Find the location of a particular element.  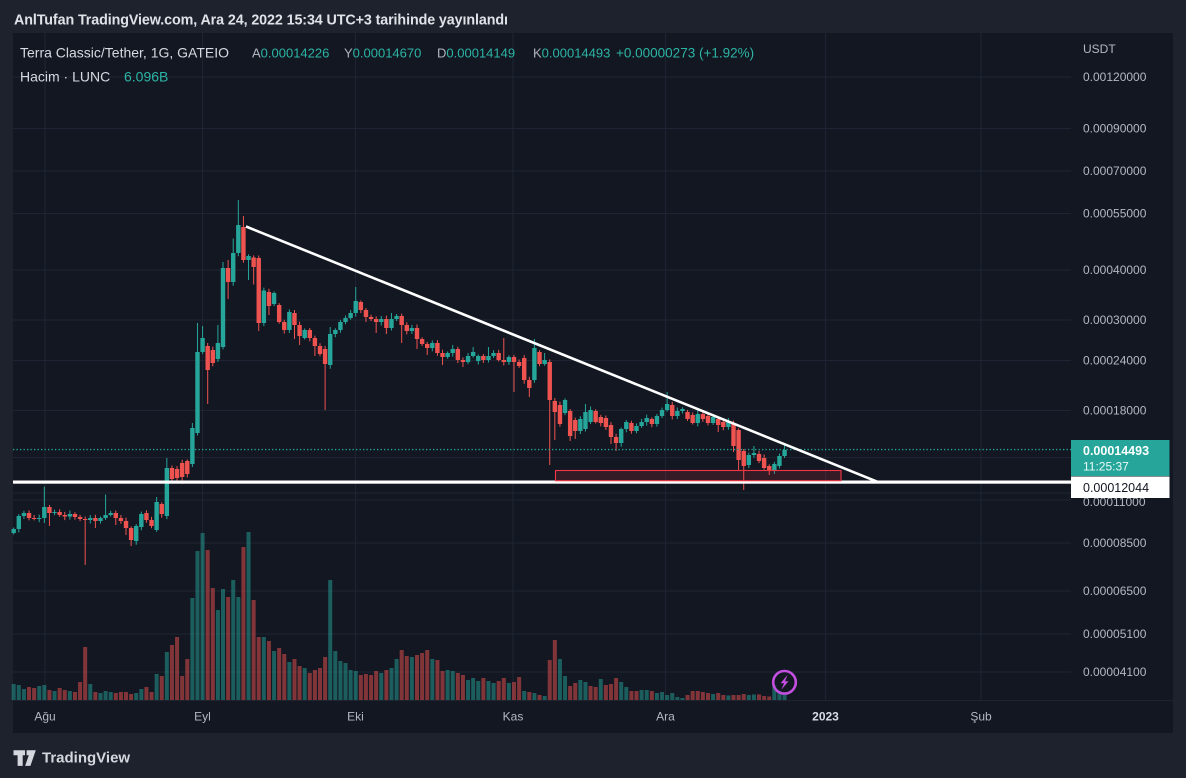

svg-text: 0.00005100 is located at coordinates (1115, 634).